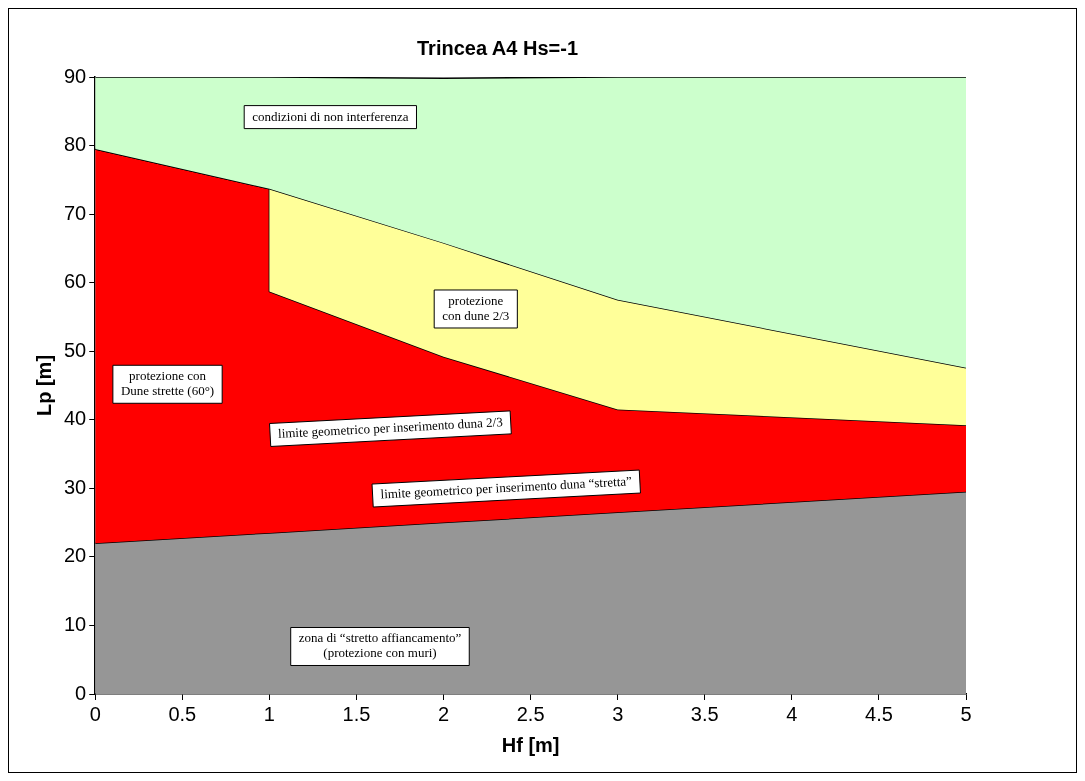 Image resolution: width=1085 pixels, height=781 pixels. I want to click on x-tick-label: 3.5, so click(704, 713).